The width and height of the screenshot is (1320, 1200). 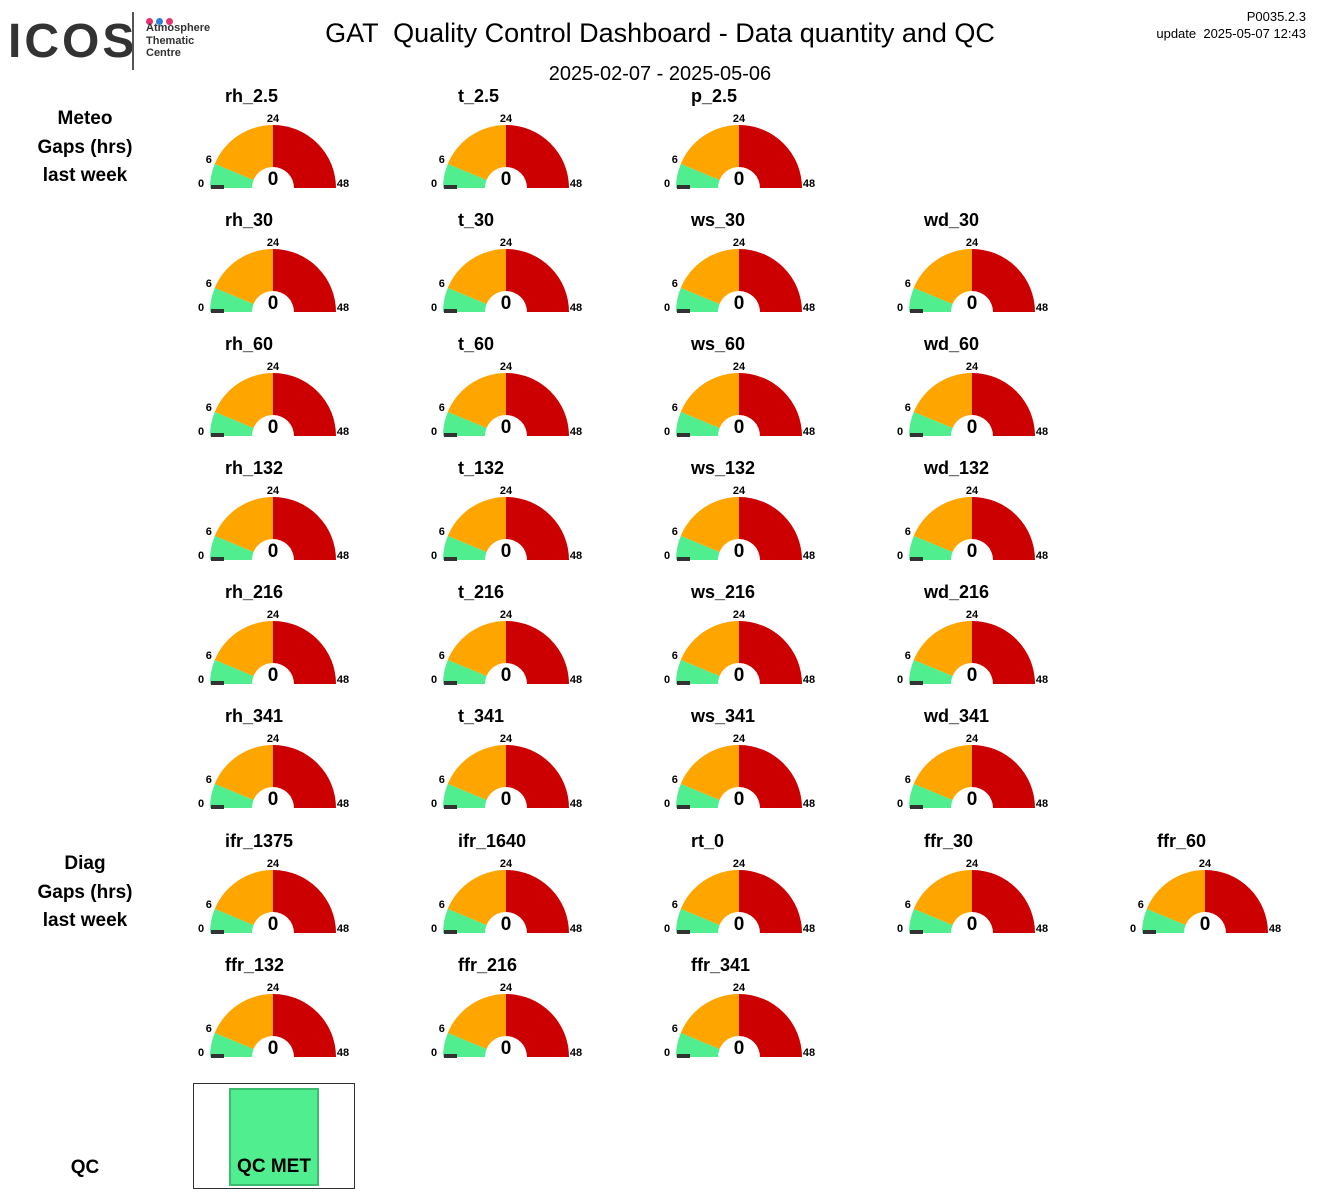 I want to click on logo-subtitle: Atmosphere Thematic Centre, so click(x=191, y=41).